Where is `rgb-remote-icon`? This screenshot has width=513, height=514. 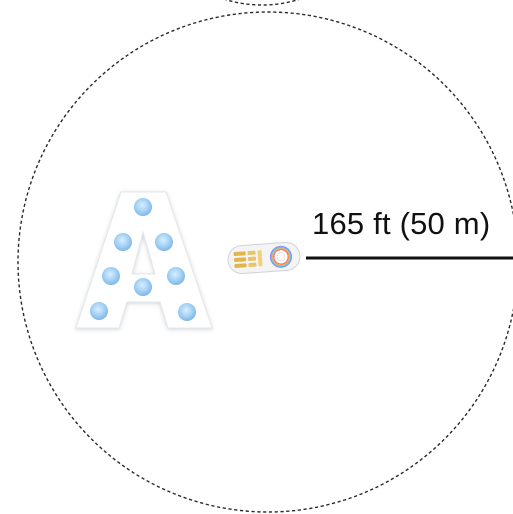
rgb-remote-icon is located at coordinates (264, 258).